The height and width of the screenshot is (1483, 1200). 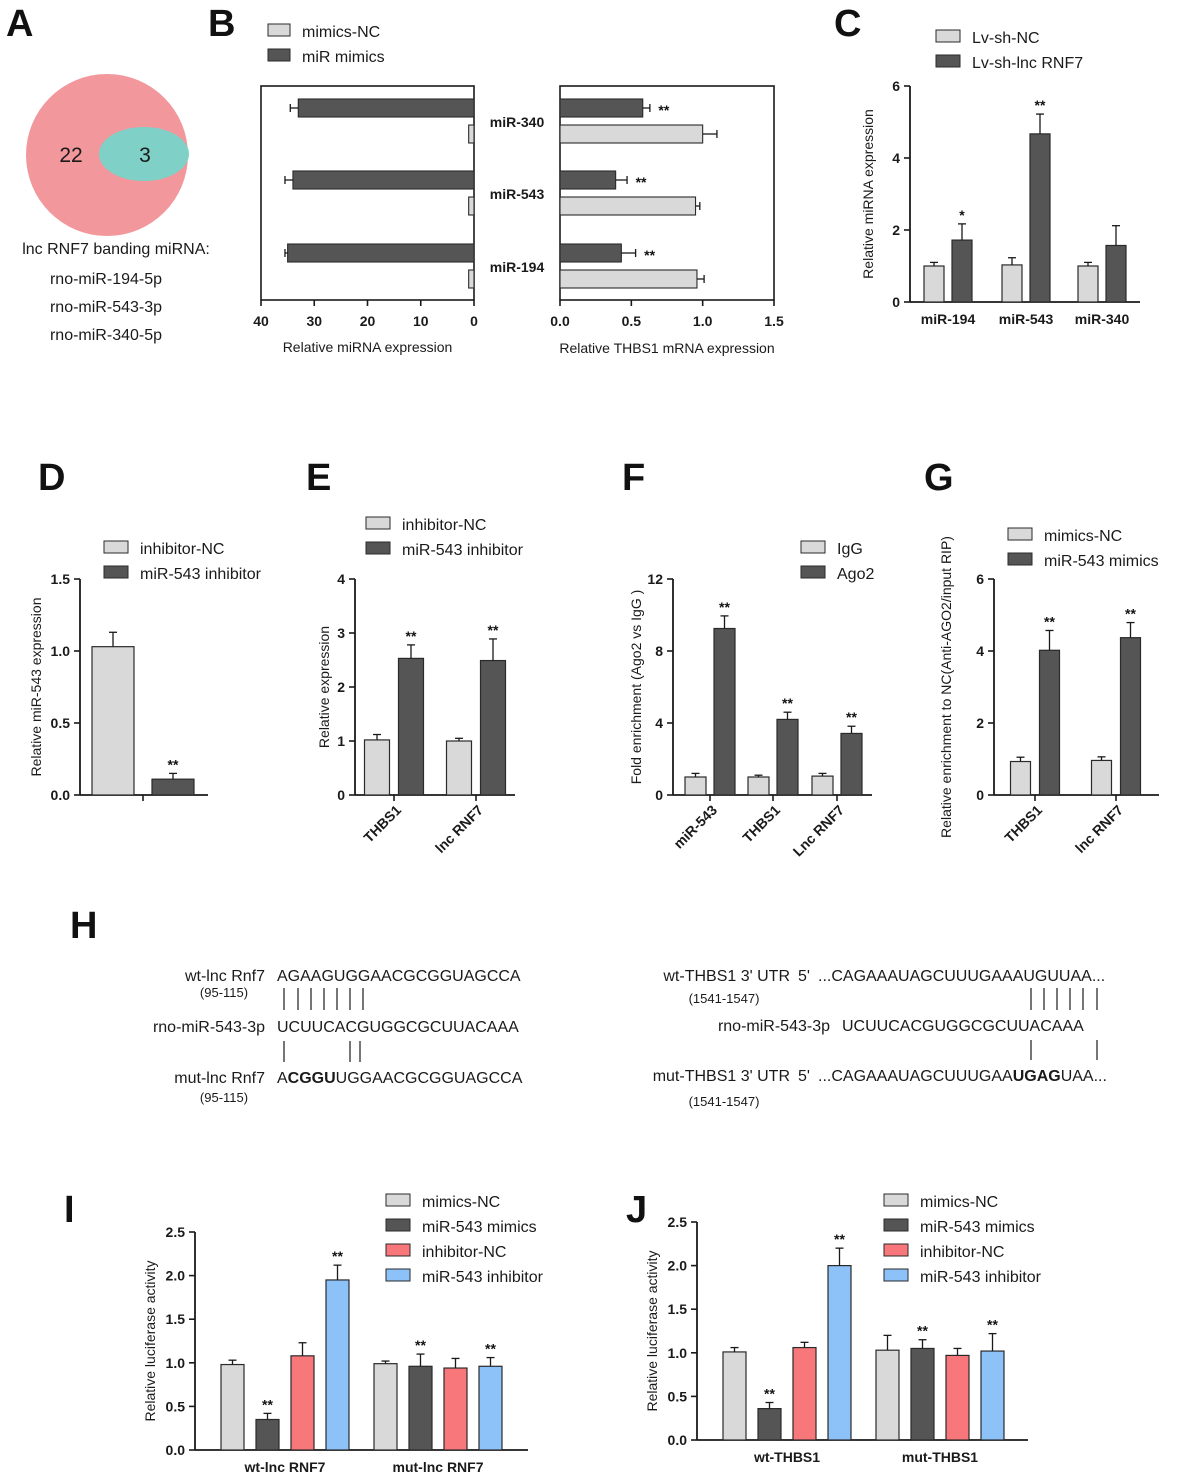 I want to click on legend-label: Lv-sh-lnc RNF7, so click(x=1027, y=63).